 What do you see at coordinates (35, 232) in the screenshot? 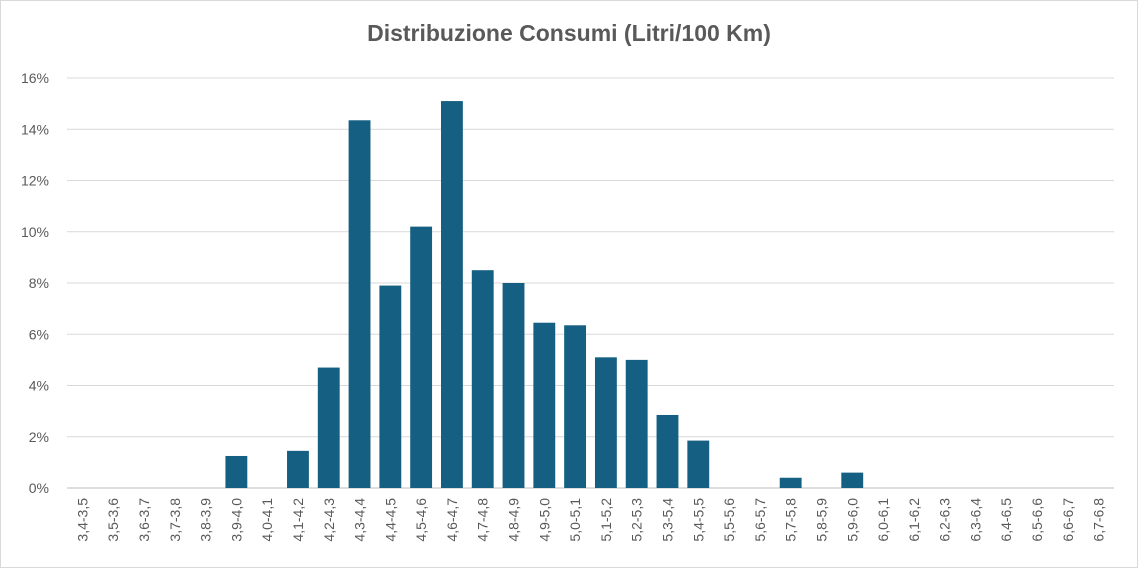
I see `y-tick-label: 10%` at bounding box center [35, 232].